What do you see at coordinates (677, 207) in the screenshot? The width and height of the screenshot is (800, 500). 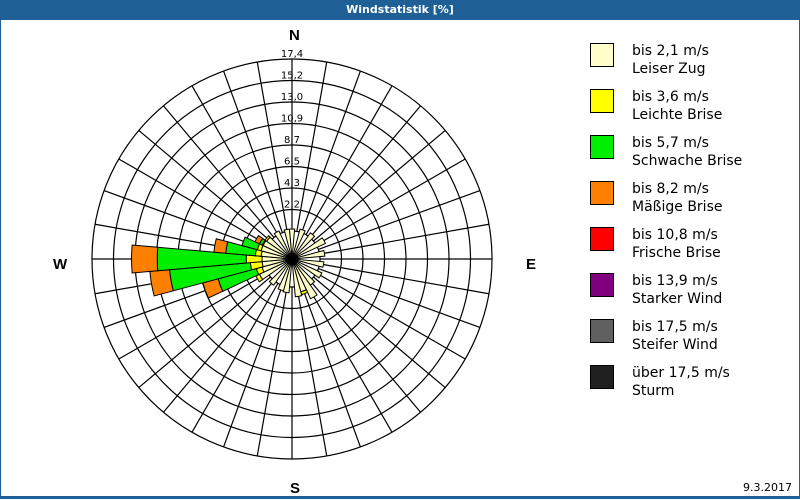 I see `legend-name: Mäßige Brise` at bounding box center [677, 207].